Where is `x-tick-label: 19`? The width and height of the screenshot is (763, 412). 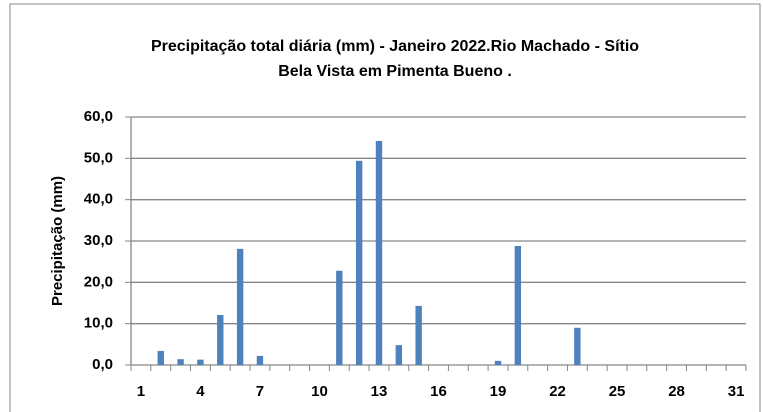 x-tick-label: 19 is located at coordinates (498, 391).